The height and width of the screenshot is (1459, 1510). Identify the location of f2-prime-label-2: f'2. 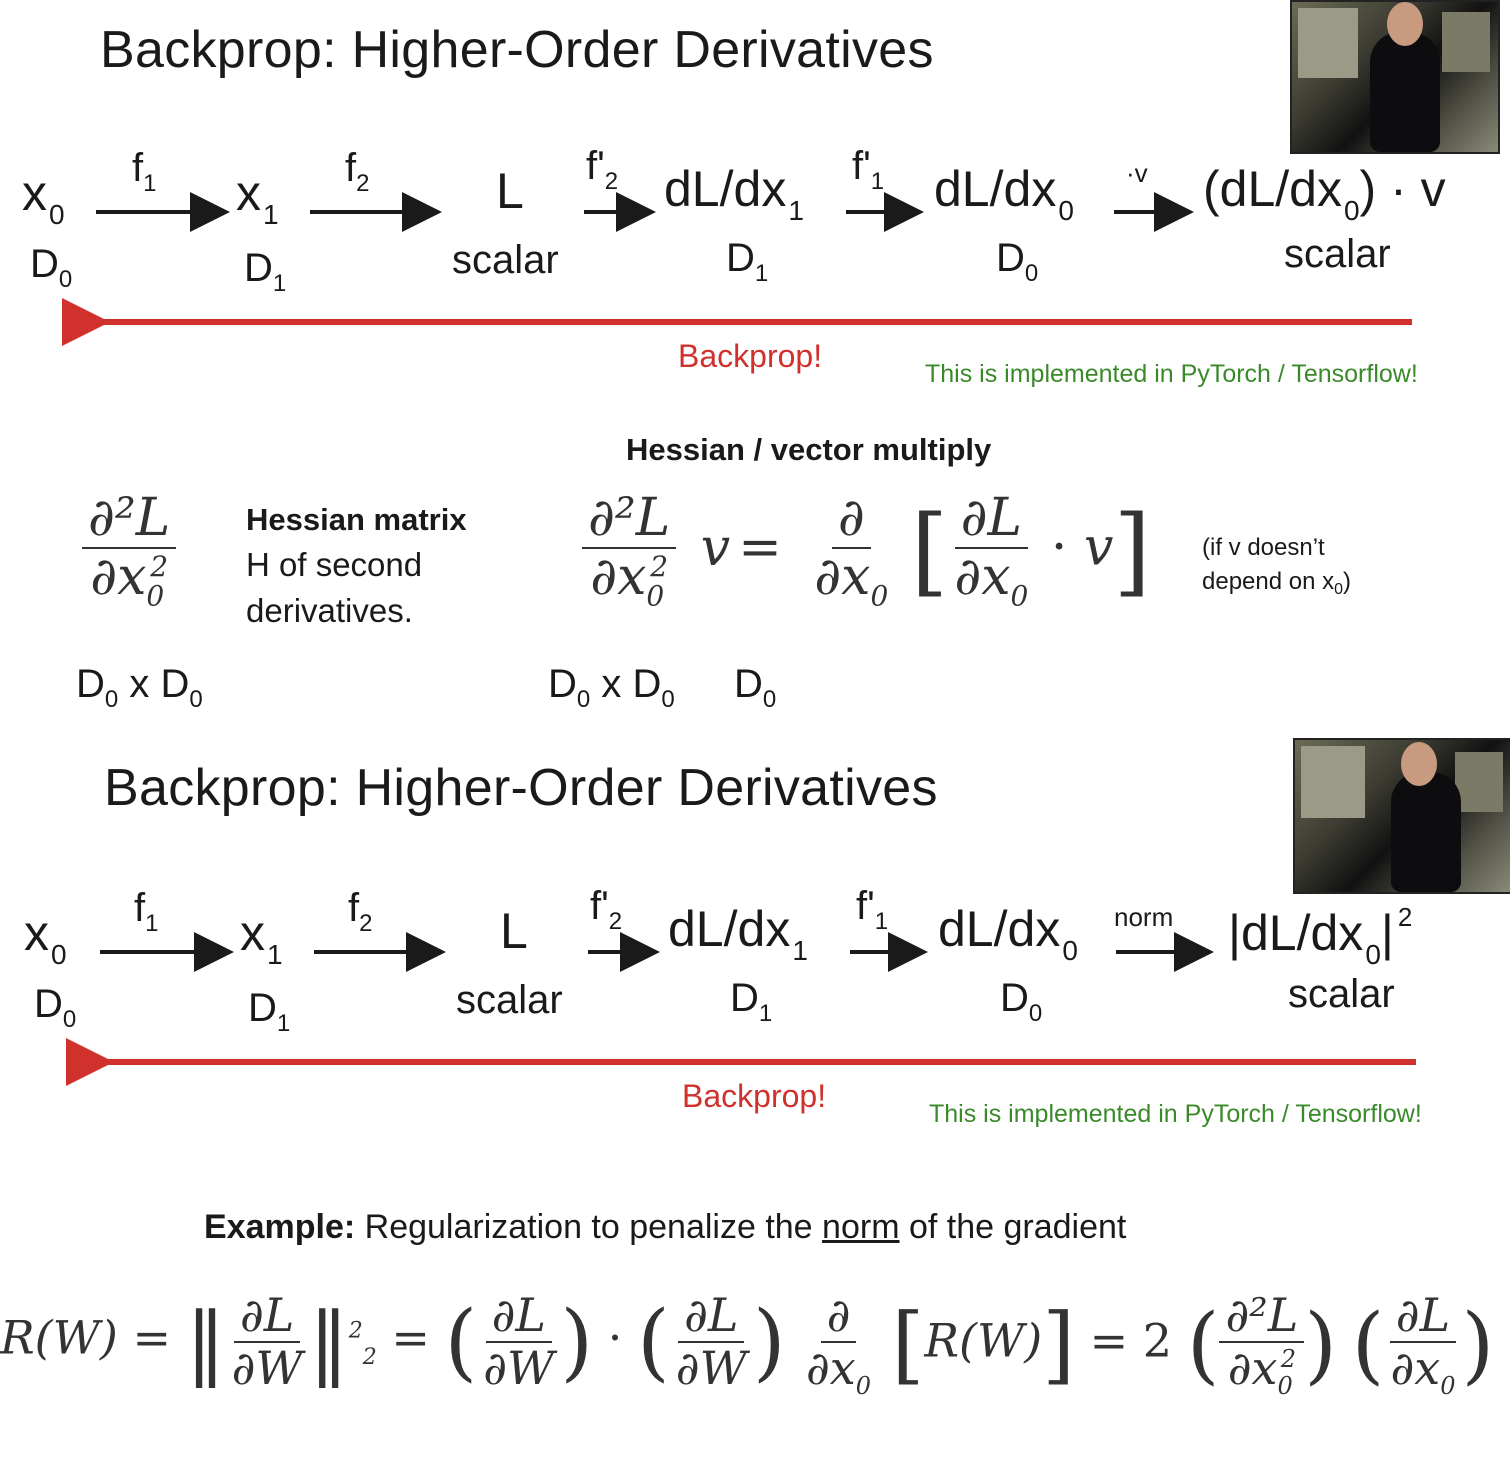
(606, 909).